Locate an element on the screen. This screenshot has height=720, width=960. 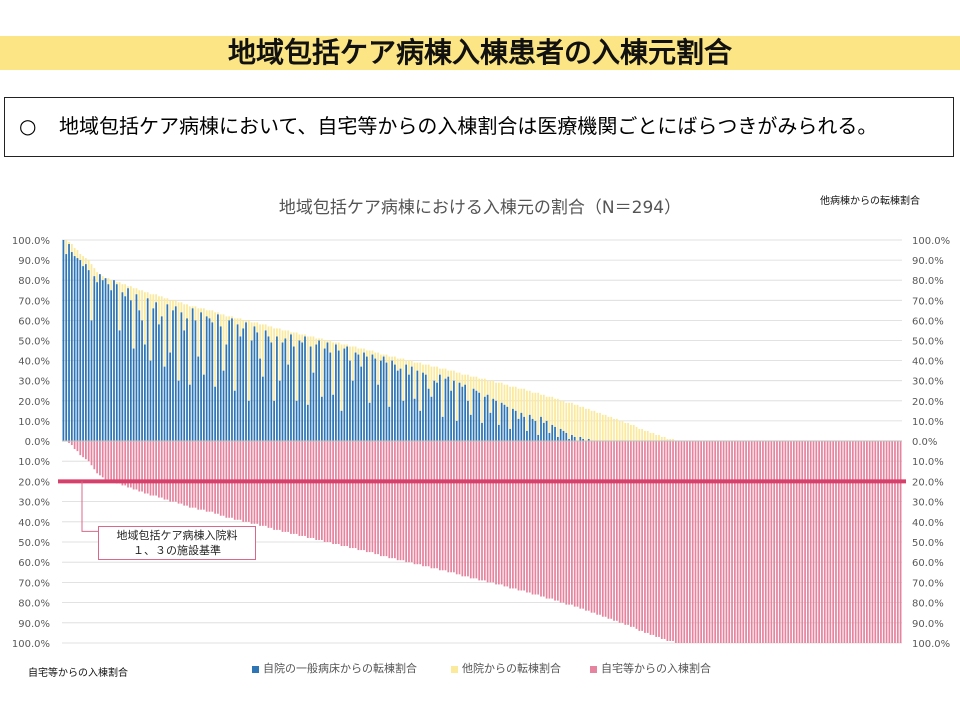
y-tick-label-right: 70.0% is located at coordinates (928, 301).